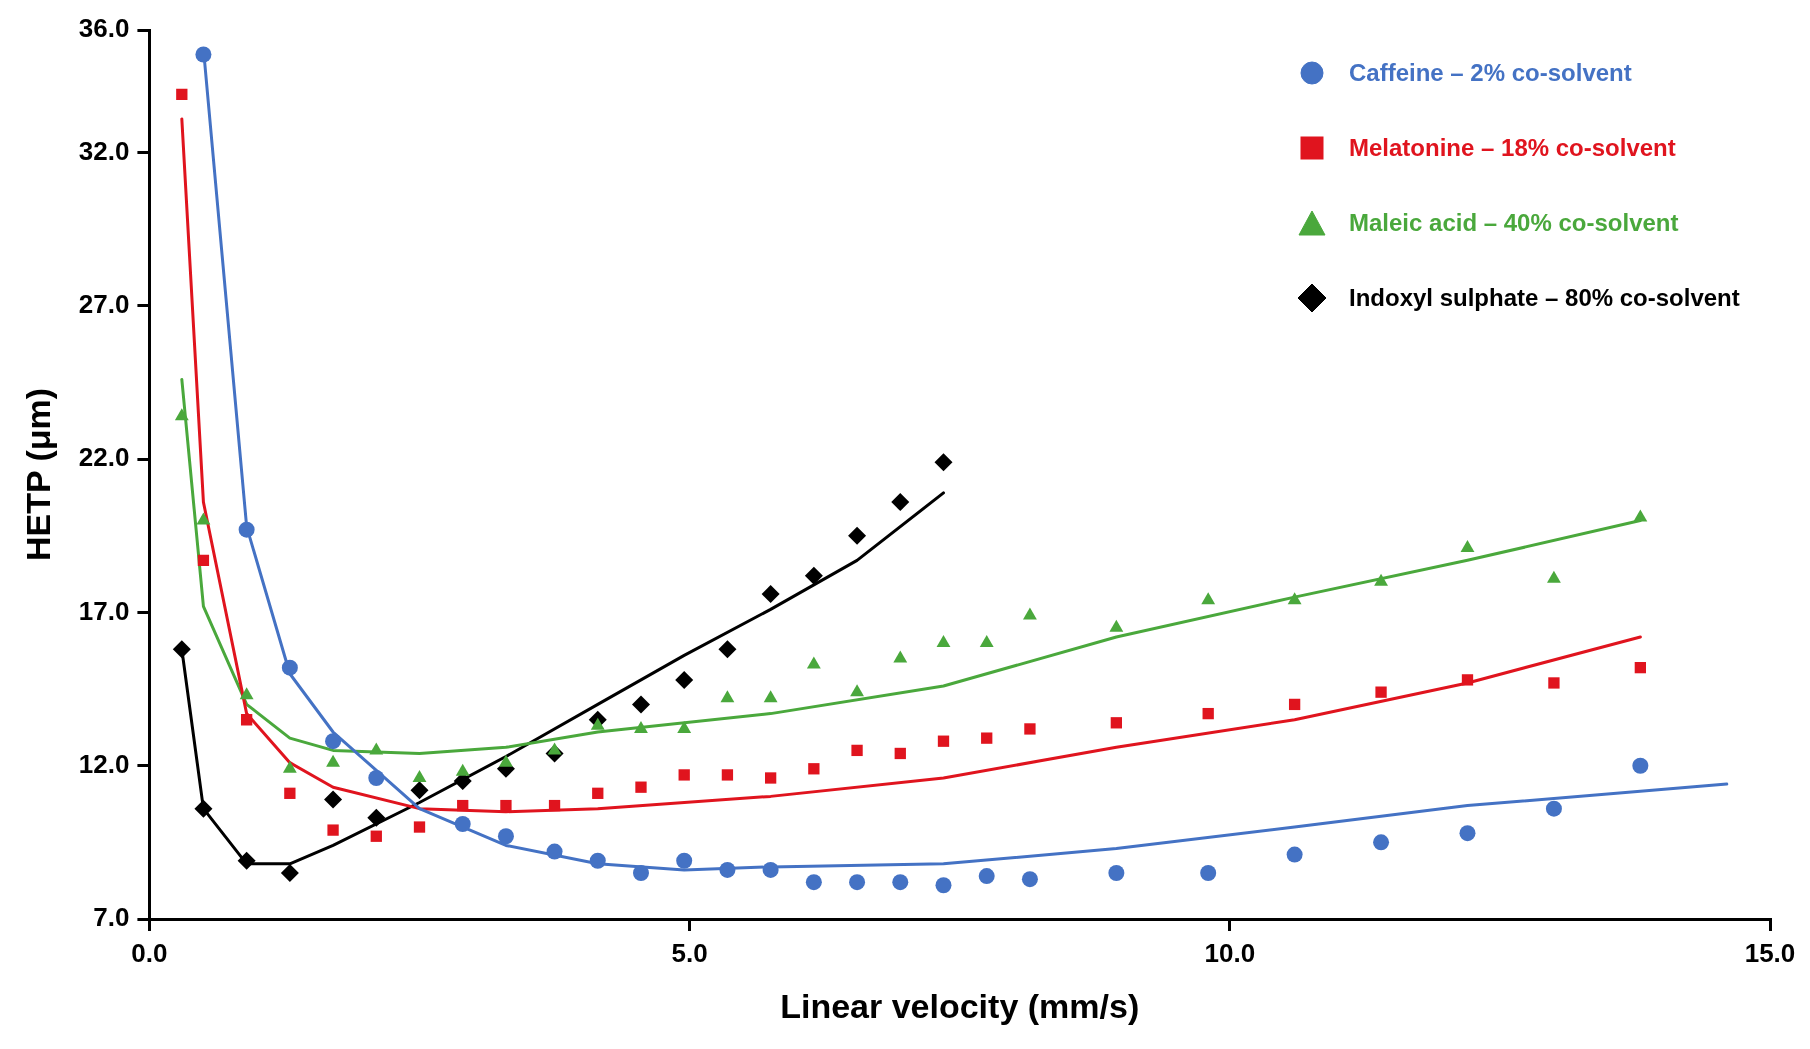 The image size is (1810, 1049). What do you see at coordinates (149, 952) in the screenshot?
I see `x-tick-label: 0.0` at bounding box center [149, 952].